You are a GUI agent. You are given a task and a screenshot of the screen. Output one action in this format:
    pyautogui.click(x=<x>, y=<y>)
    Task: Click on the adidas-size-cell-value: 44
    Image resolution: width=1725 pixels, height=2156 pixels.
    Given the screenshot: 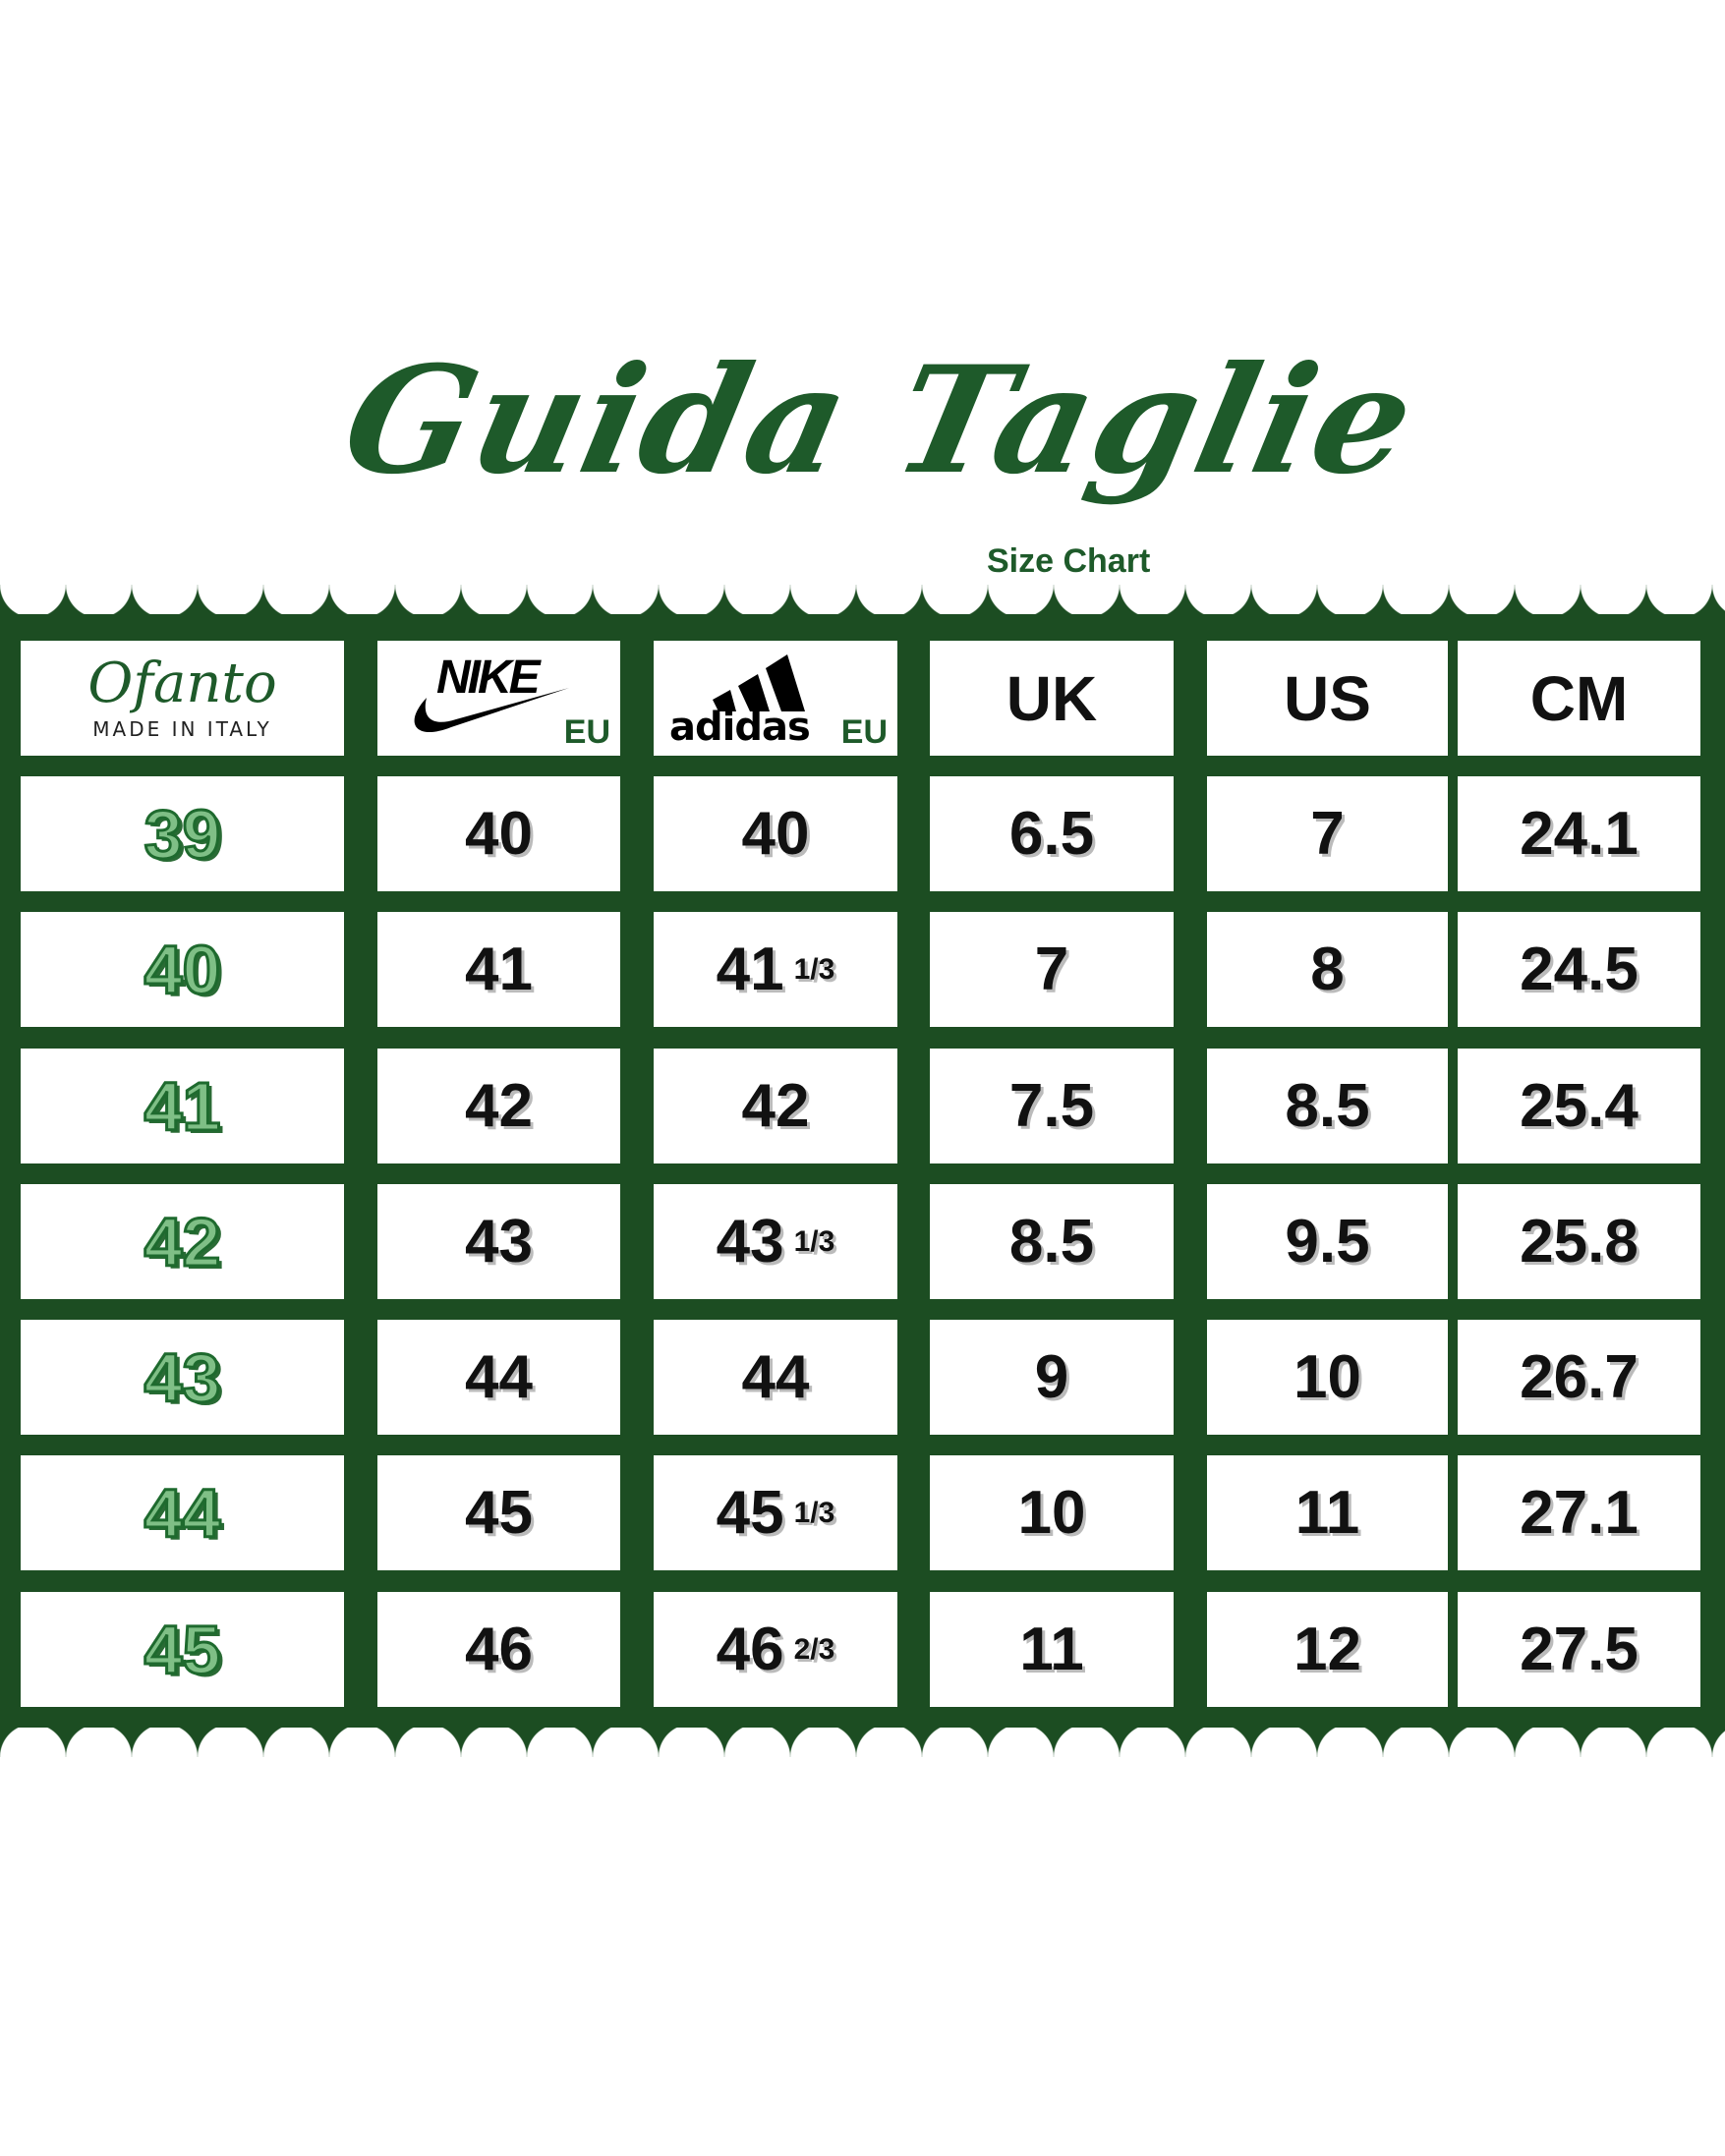 What is the action you would take?
    pyautogui.click(x=775, y=1377)
    